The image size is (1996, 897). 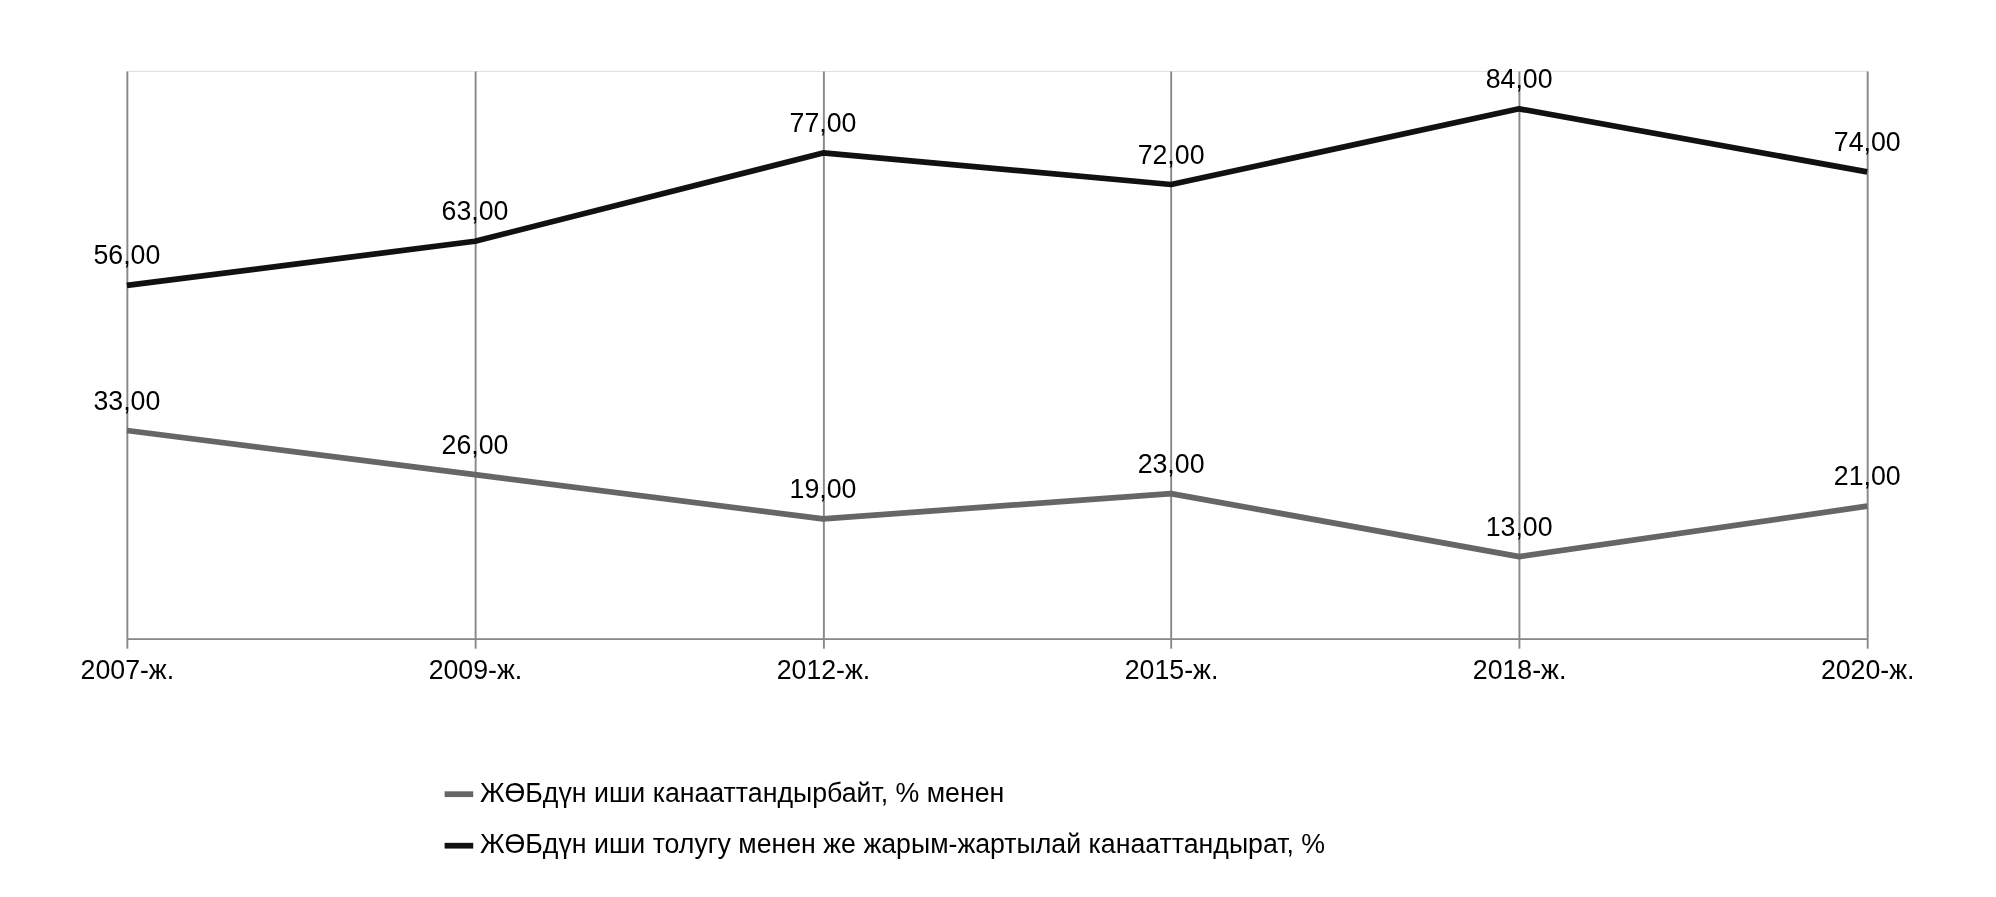 I want to click on x-tick-label: 2009-ж., so click(x=475, y=670).